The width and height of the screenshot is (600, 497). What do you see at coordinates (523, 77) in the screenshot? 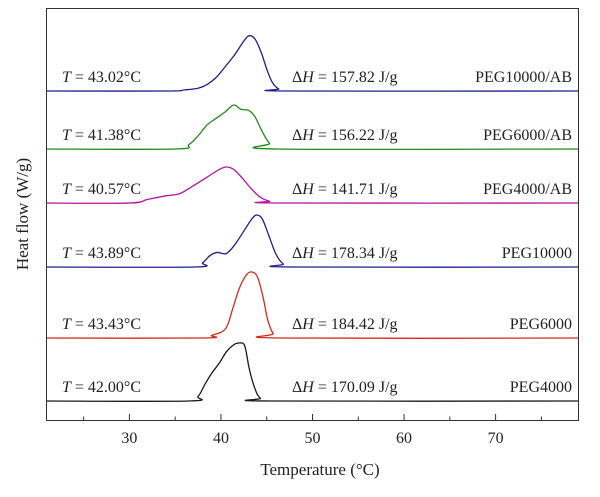
I see `series-name-label: PEG10000/AB` at bounding box center [523, 77].